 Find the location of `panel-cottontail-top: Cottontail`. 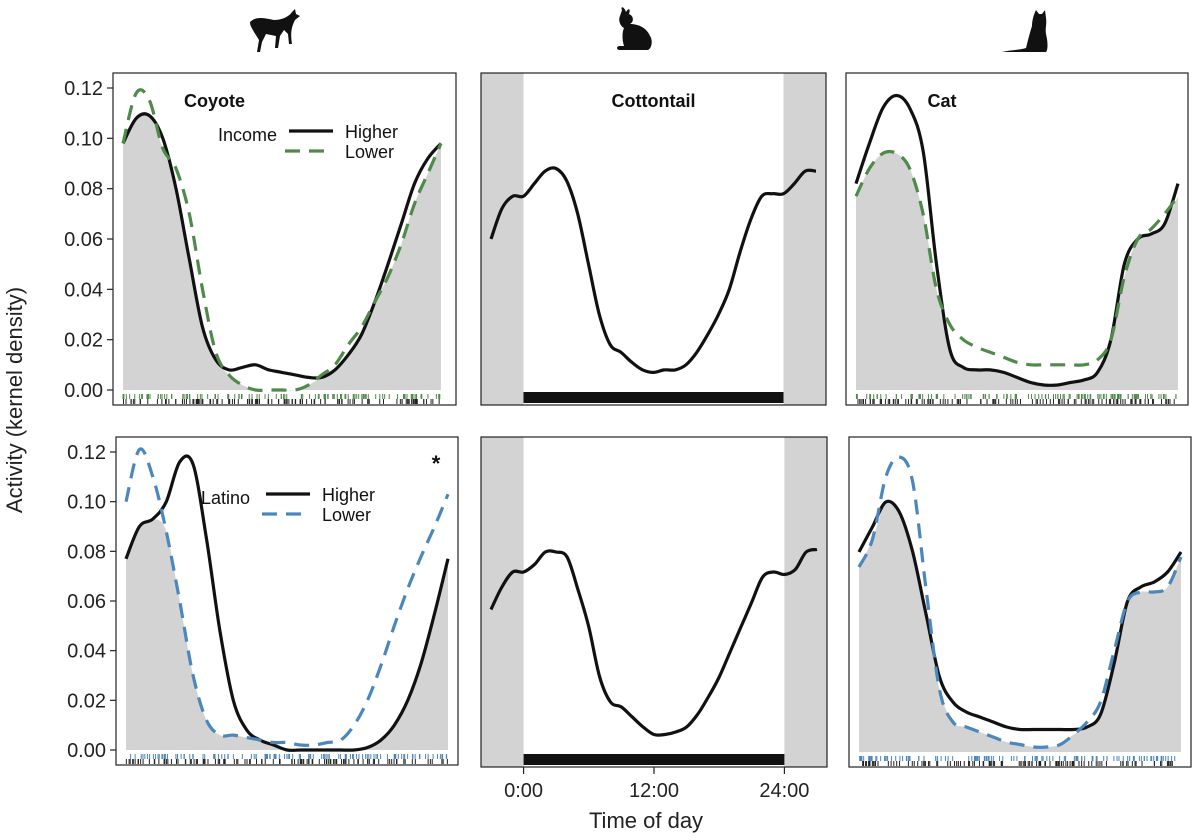

panel-cottontail-top: Cottontail is located at coordinates (653, 239).